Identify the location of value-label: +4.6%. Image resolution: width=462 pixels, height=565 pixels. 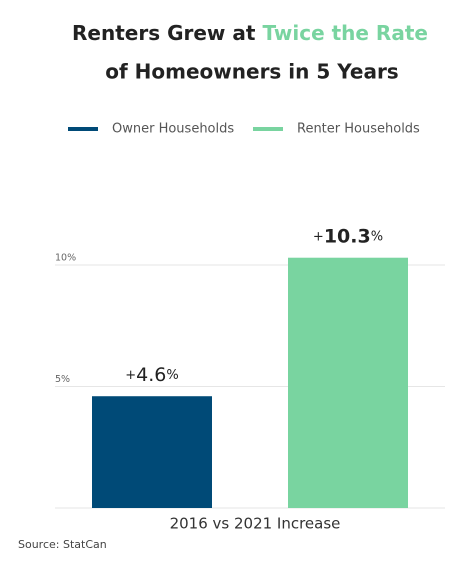
(151, 375).